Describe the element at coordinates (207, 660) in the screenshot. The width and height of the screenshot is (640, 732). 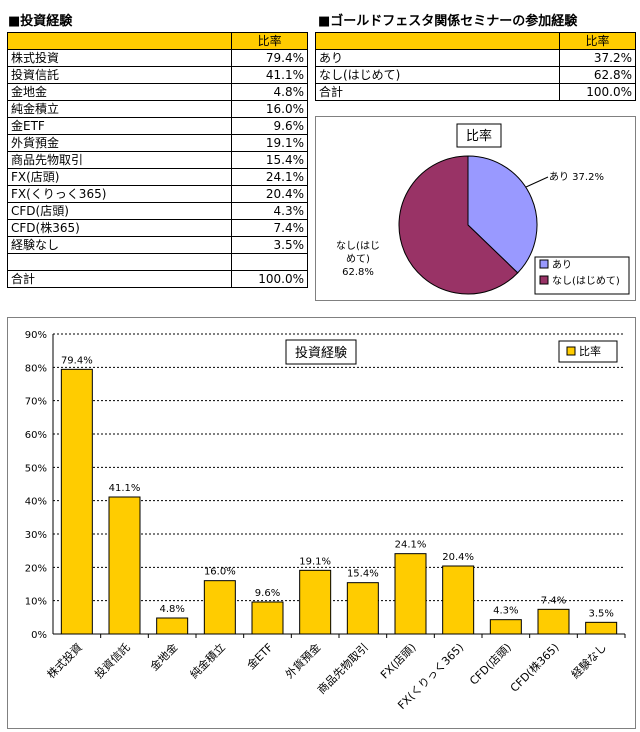
I see `x-category-label: 純金積立` at that location.